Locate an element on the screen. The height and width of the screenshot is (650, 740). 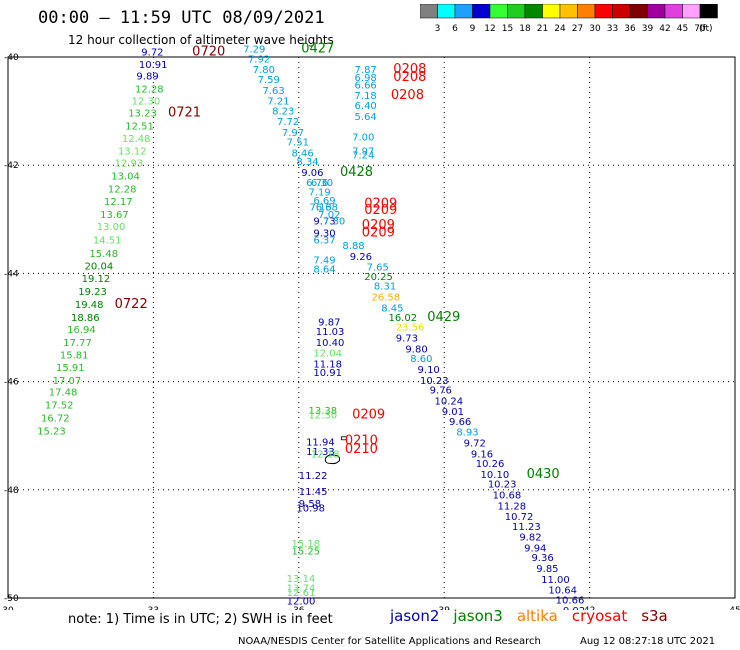
wave-height-label: 11.22 is located at coordinates (313, 476).